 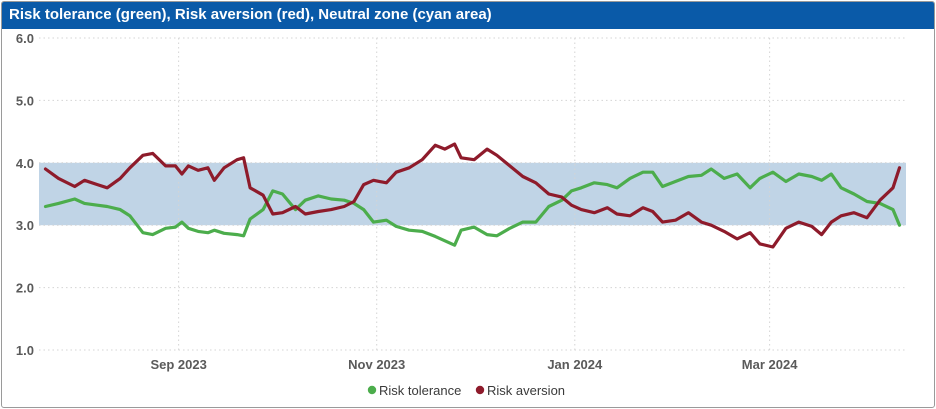 I want to click on y-tick-label: 6.0, so click(x=25, y=38).